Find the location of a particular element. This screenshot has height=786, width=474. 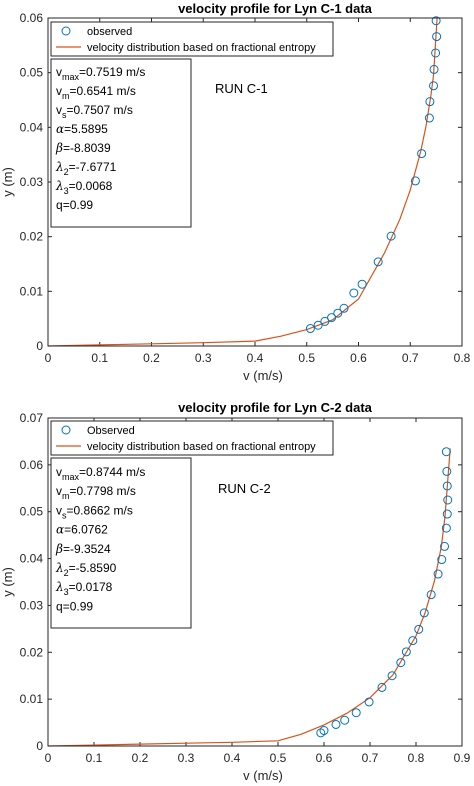

parameter-line3: vs=0.7507 m/s is located at coordinates (94, 111).